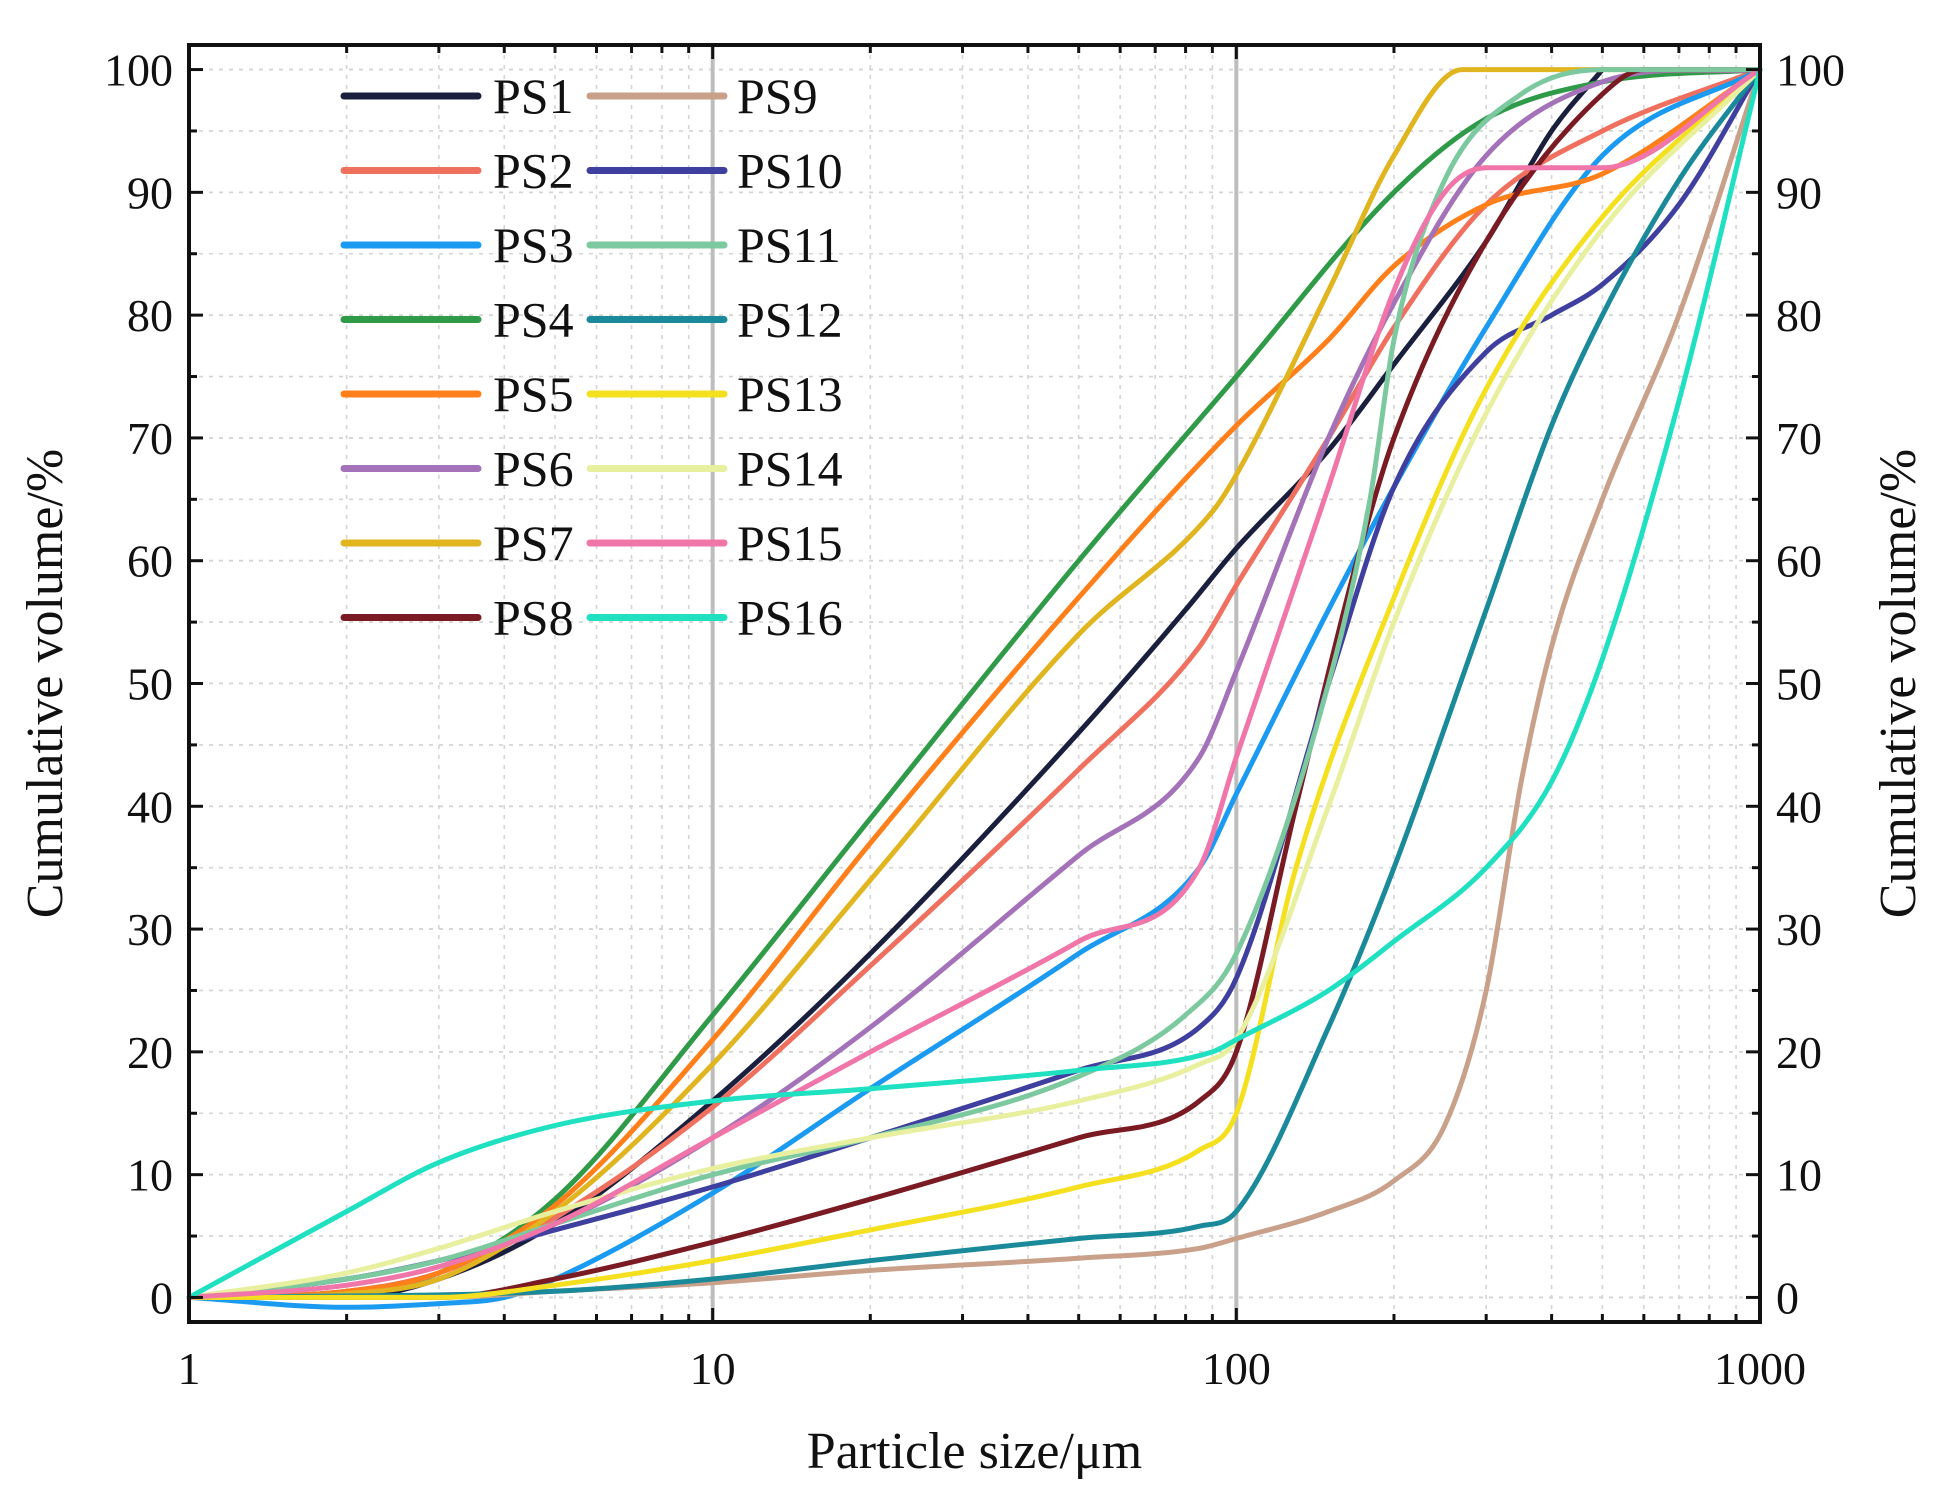 The image size is (1948, 1490). Describe the element at coordinates (1787, 1297) in the screenshot. I see `y-tick-label-right: 0` at that location.